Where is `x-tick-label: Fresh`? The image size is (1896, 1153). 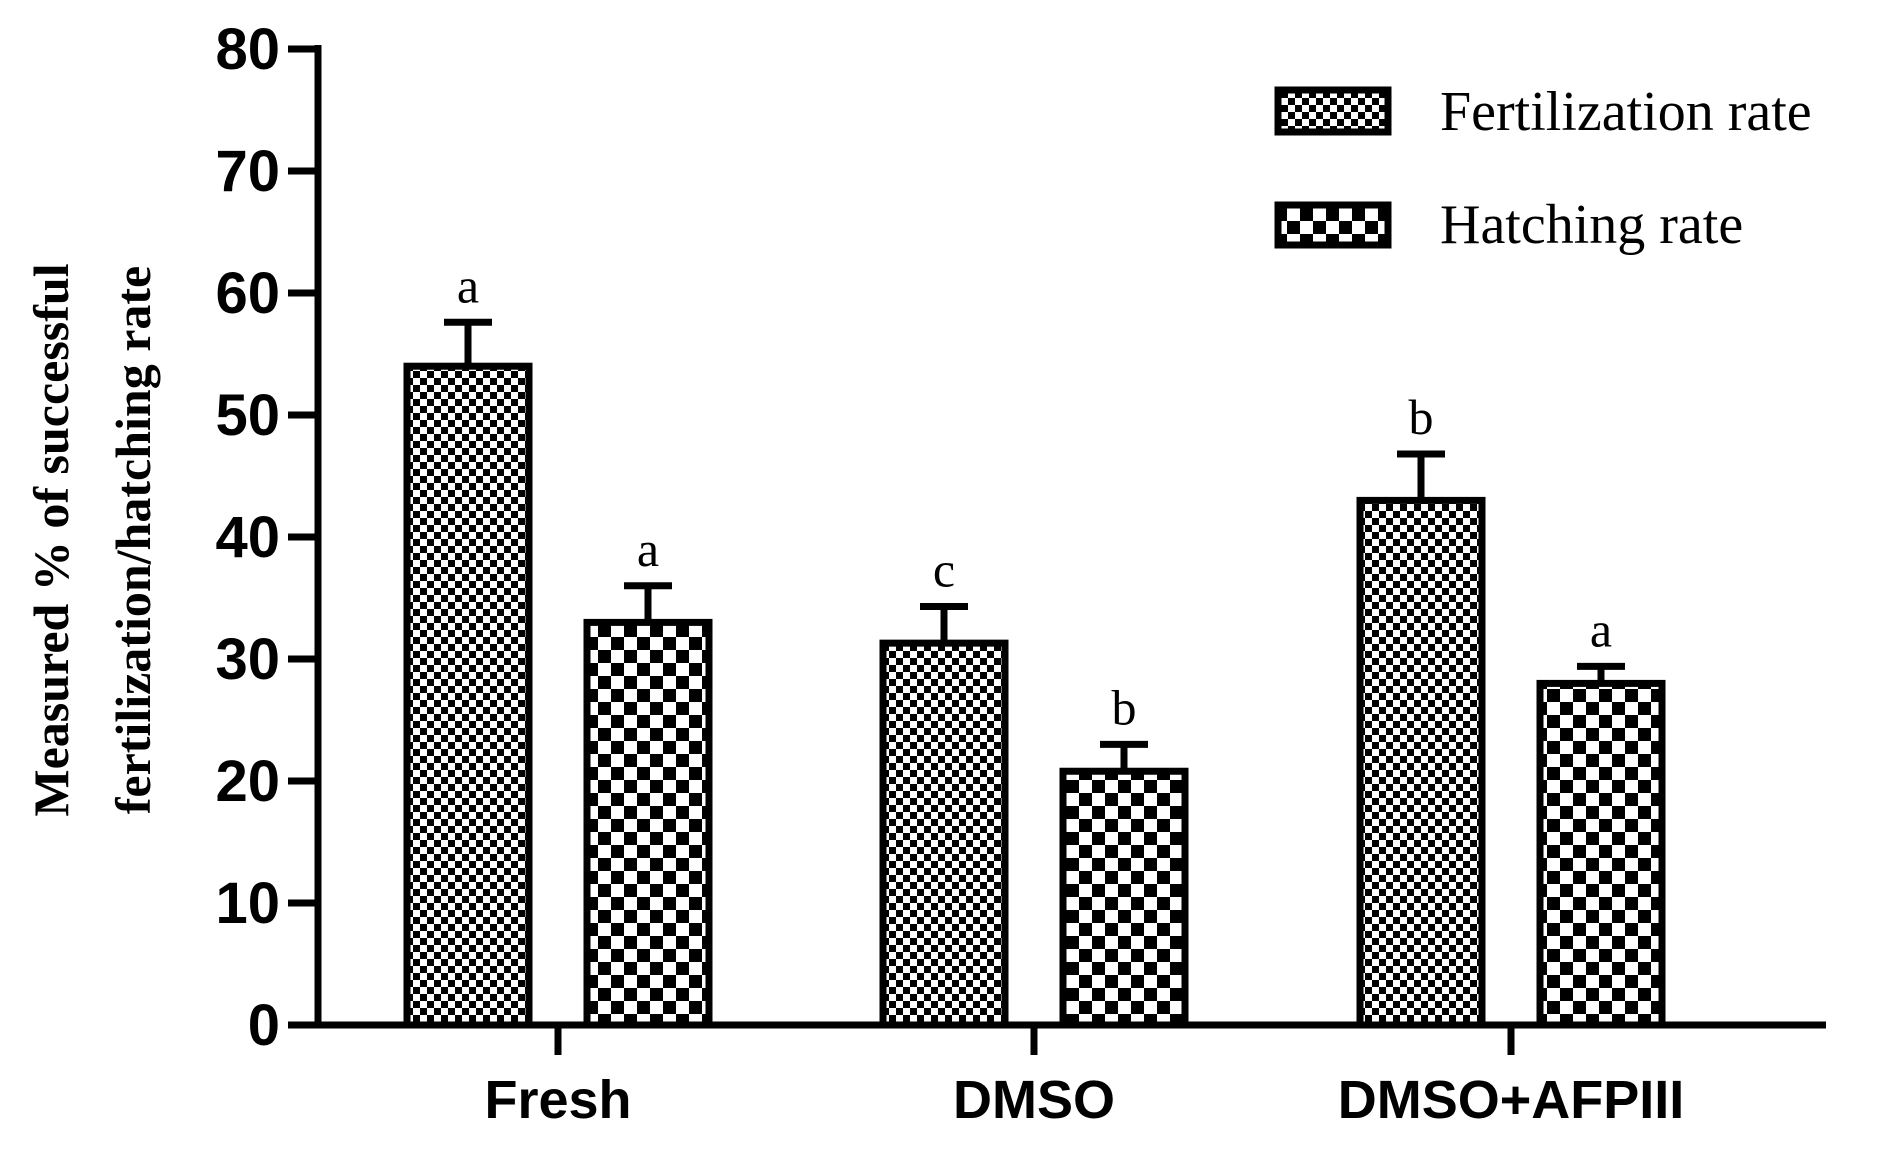
x-tick-label: Fresh is located at coordinates (557, 1100).